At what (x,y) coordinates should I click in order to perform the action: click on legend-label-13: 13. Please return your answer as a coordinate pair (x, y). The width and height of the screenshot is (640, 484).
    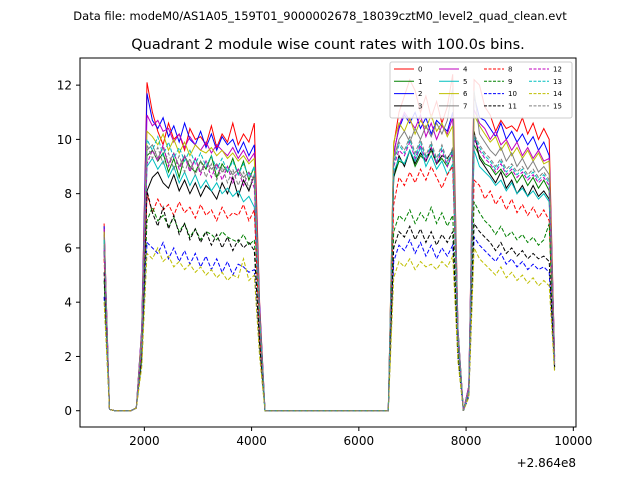
    Looking at the image, I should click on (557, 82).